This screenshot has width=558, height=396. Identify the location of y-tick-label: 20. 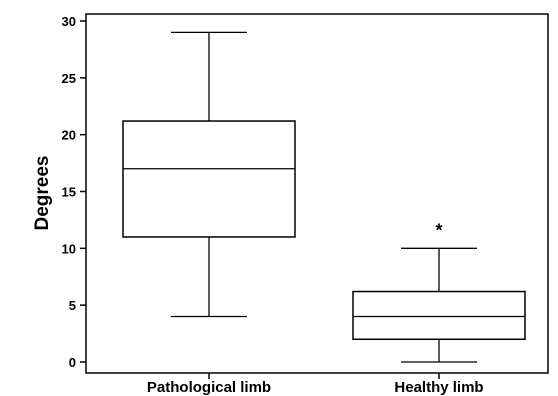
(69, 135).